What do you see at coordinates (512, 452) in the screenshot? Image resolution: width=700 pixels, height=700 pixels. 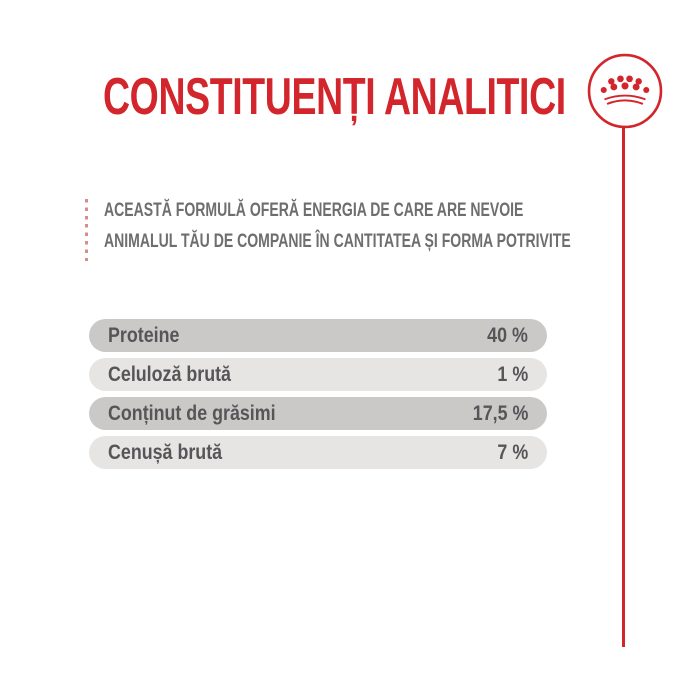 I see `nutrient-value: 7 %` at bounding box center [512, 452].